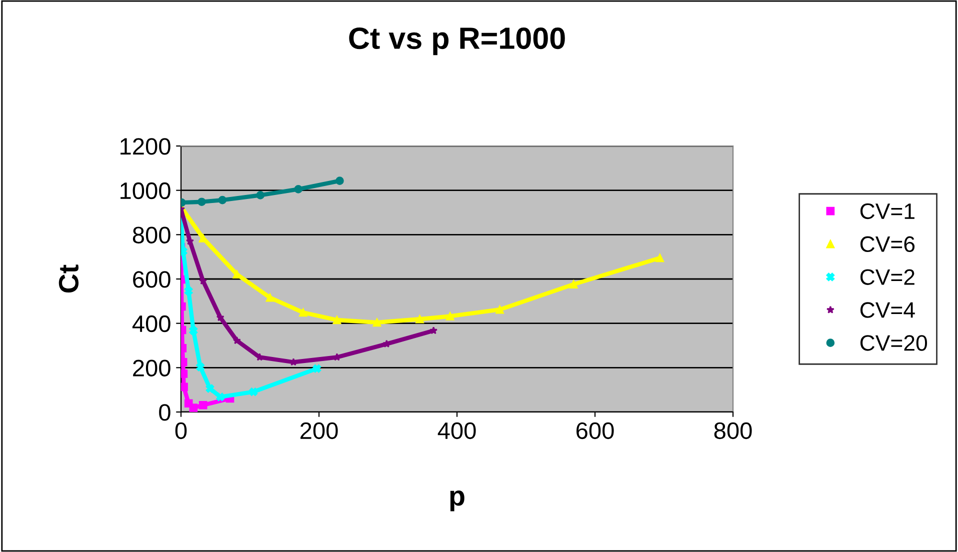 The image size is (958, 552). What do you see at coordinates (457, 501) in the screenshot?
I see `x-axis-title: p` at bounding box center [457, 501].